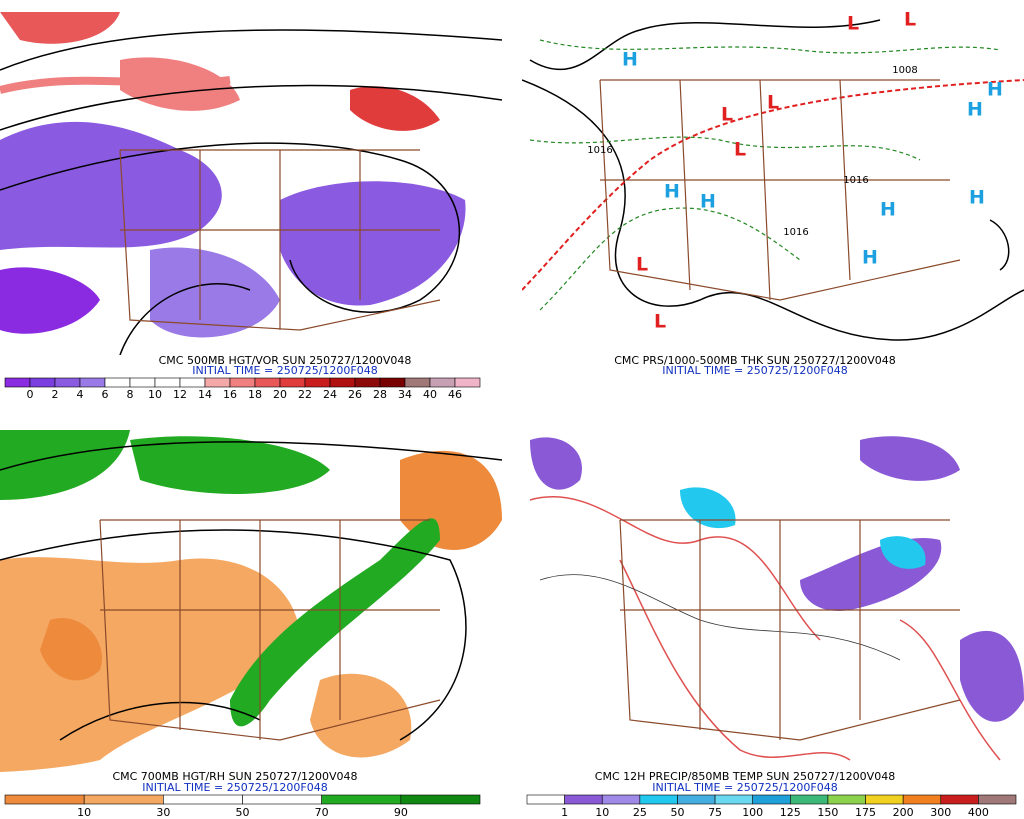 Image resolution: width=1024 pixels, height=819 pixels. I want to click on colorbar-label: 28, so click(380, 394).